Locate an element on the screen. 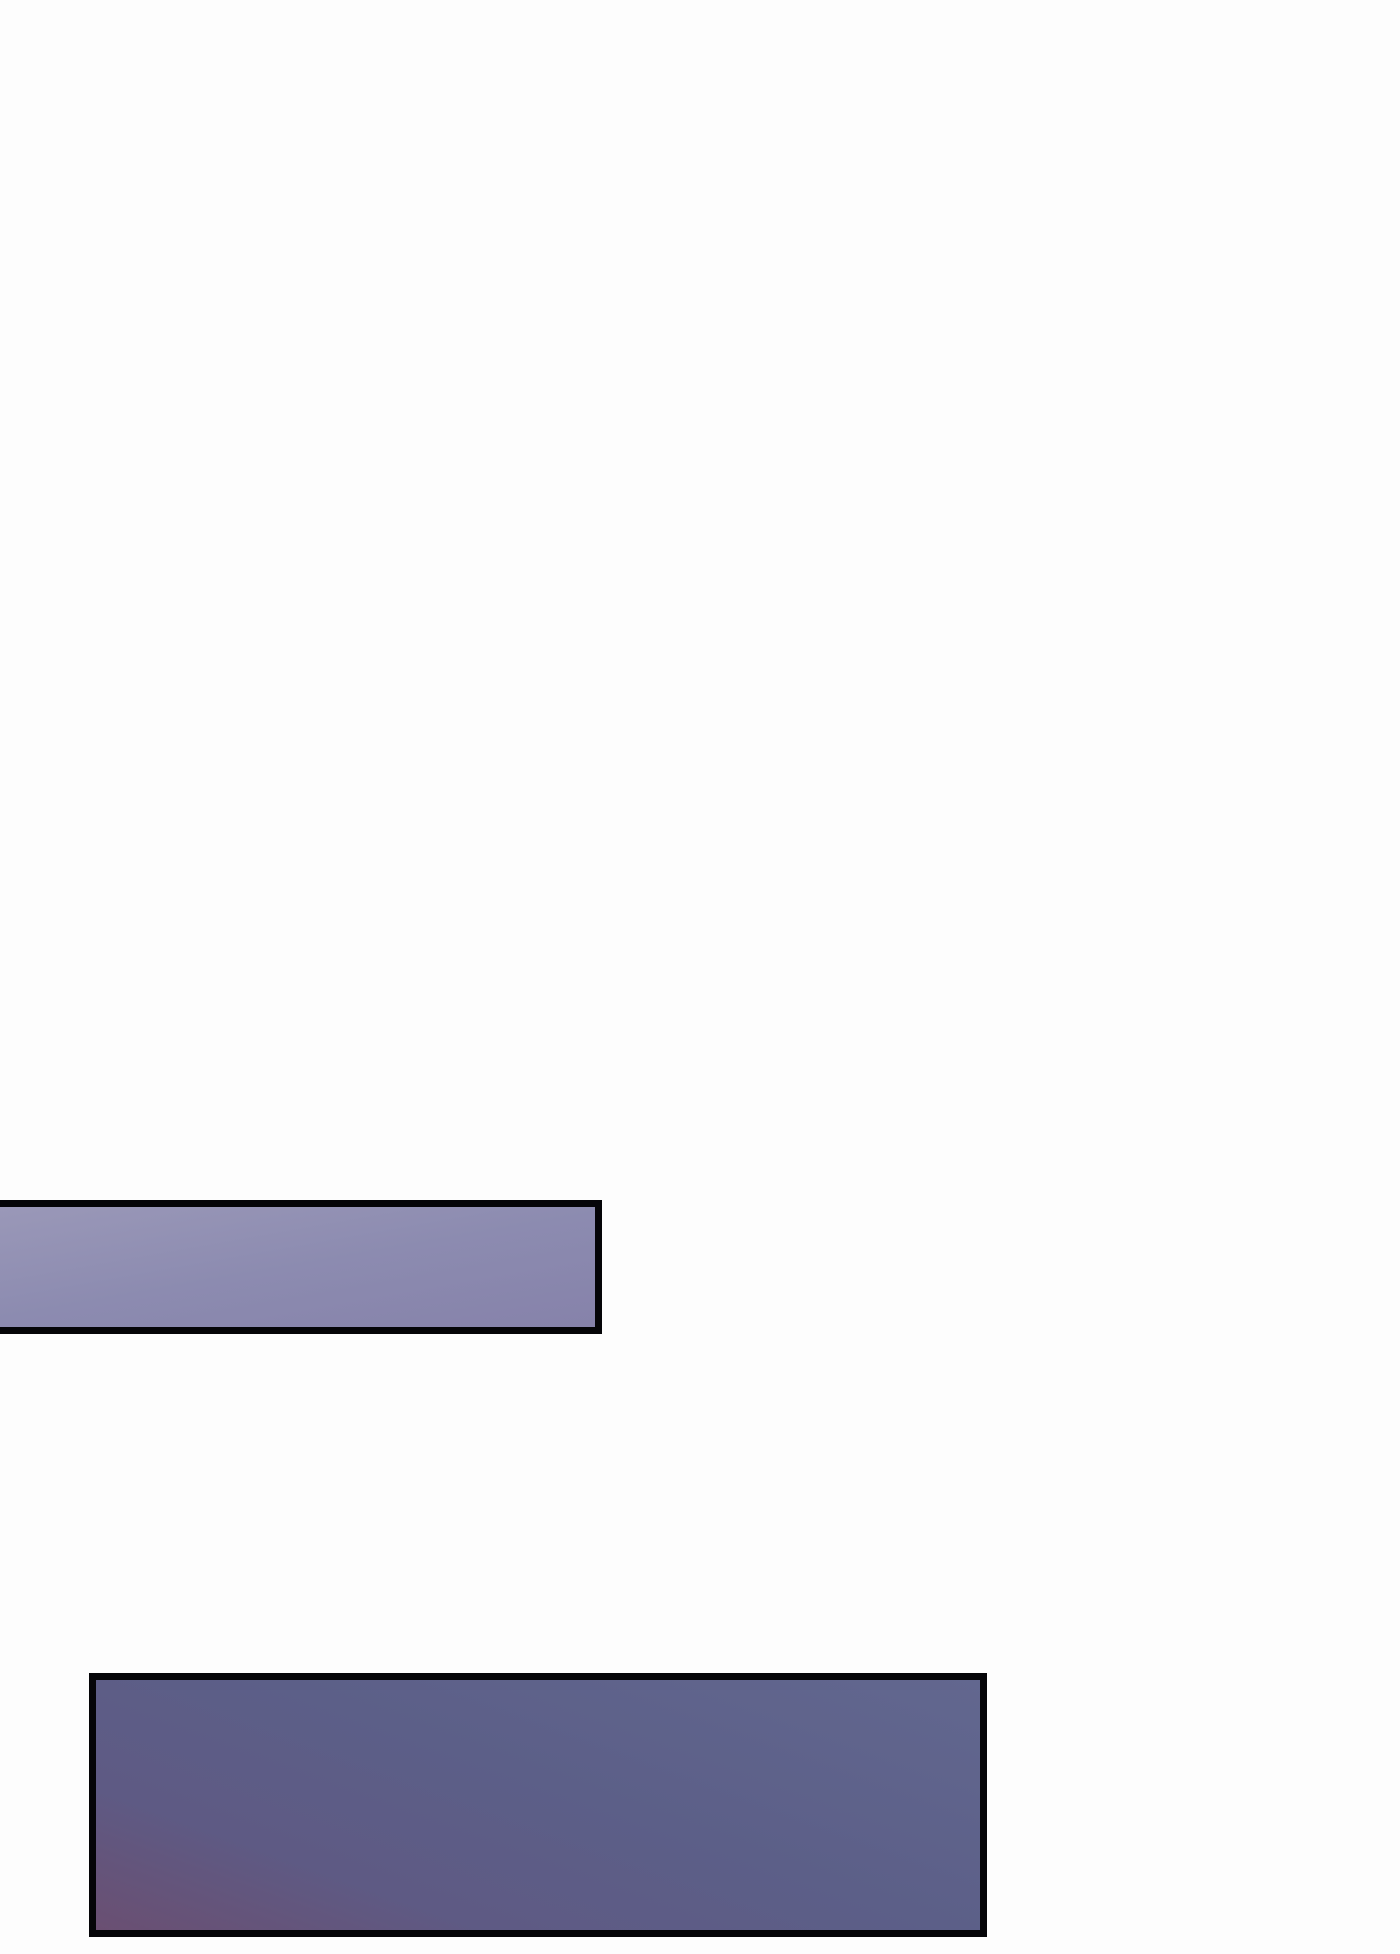  lower-box-shape is located at coordinates (538, 1805).